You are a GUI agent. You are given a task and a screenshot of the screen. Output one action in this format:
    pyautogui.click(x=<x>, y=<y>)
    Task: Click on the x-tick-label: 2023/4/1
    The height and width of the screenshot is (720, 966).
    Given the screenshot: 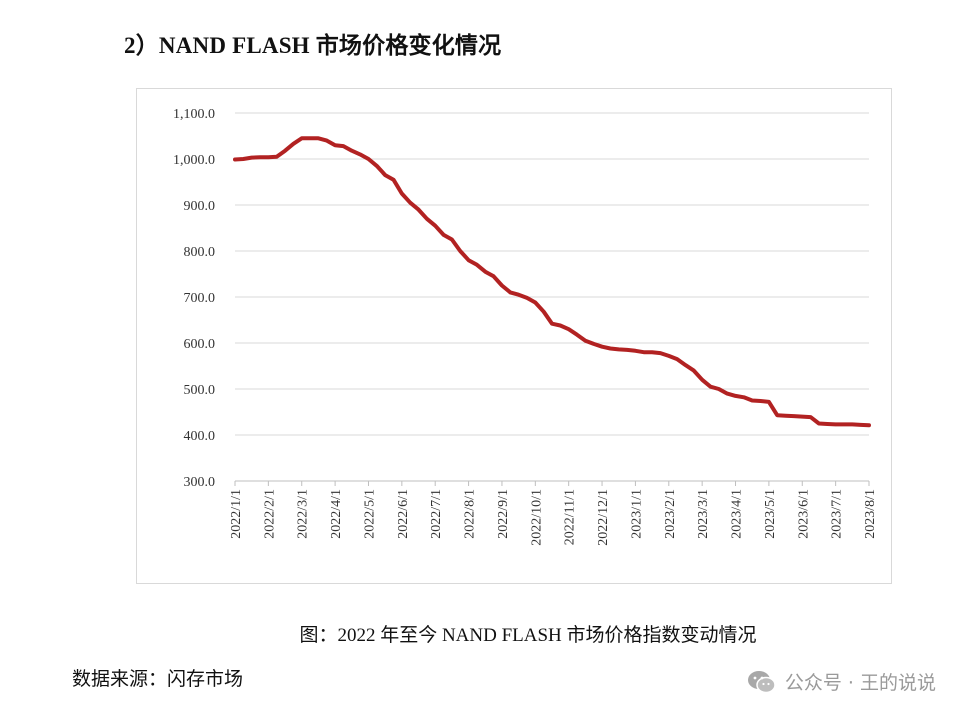 What is the action you would take?
    pyautogui.click(x=737, y=514)
    